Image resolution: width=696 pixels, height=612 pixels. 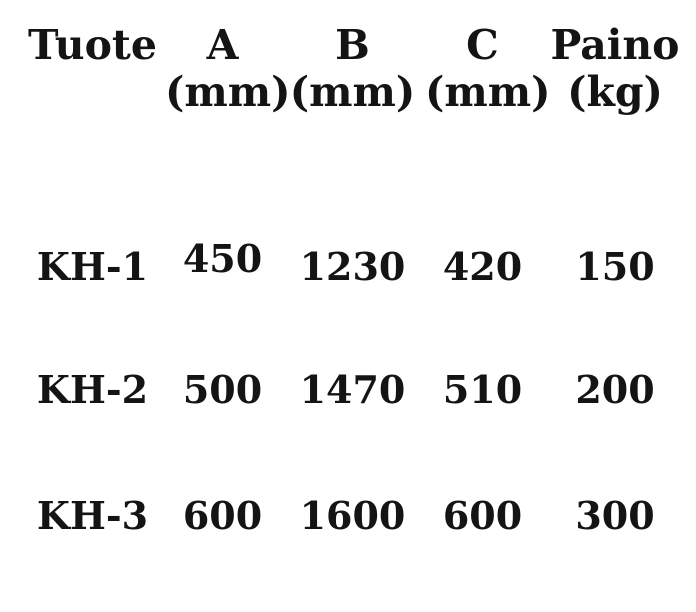 I want to click on header-cell-paino: Paino (kg), so click(x=615, y=69).